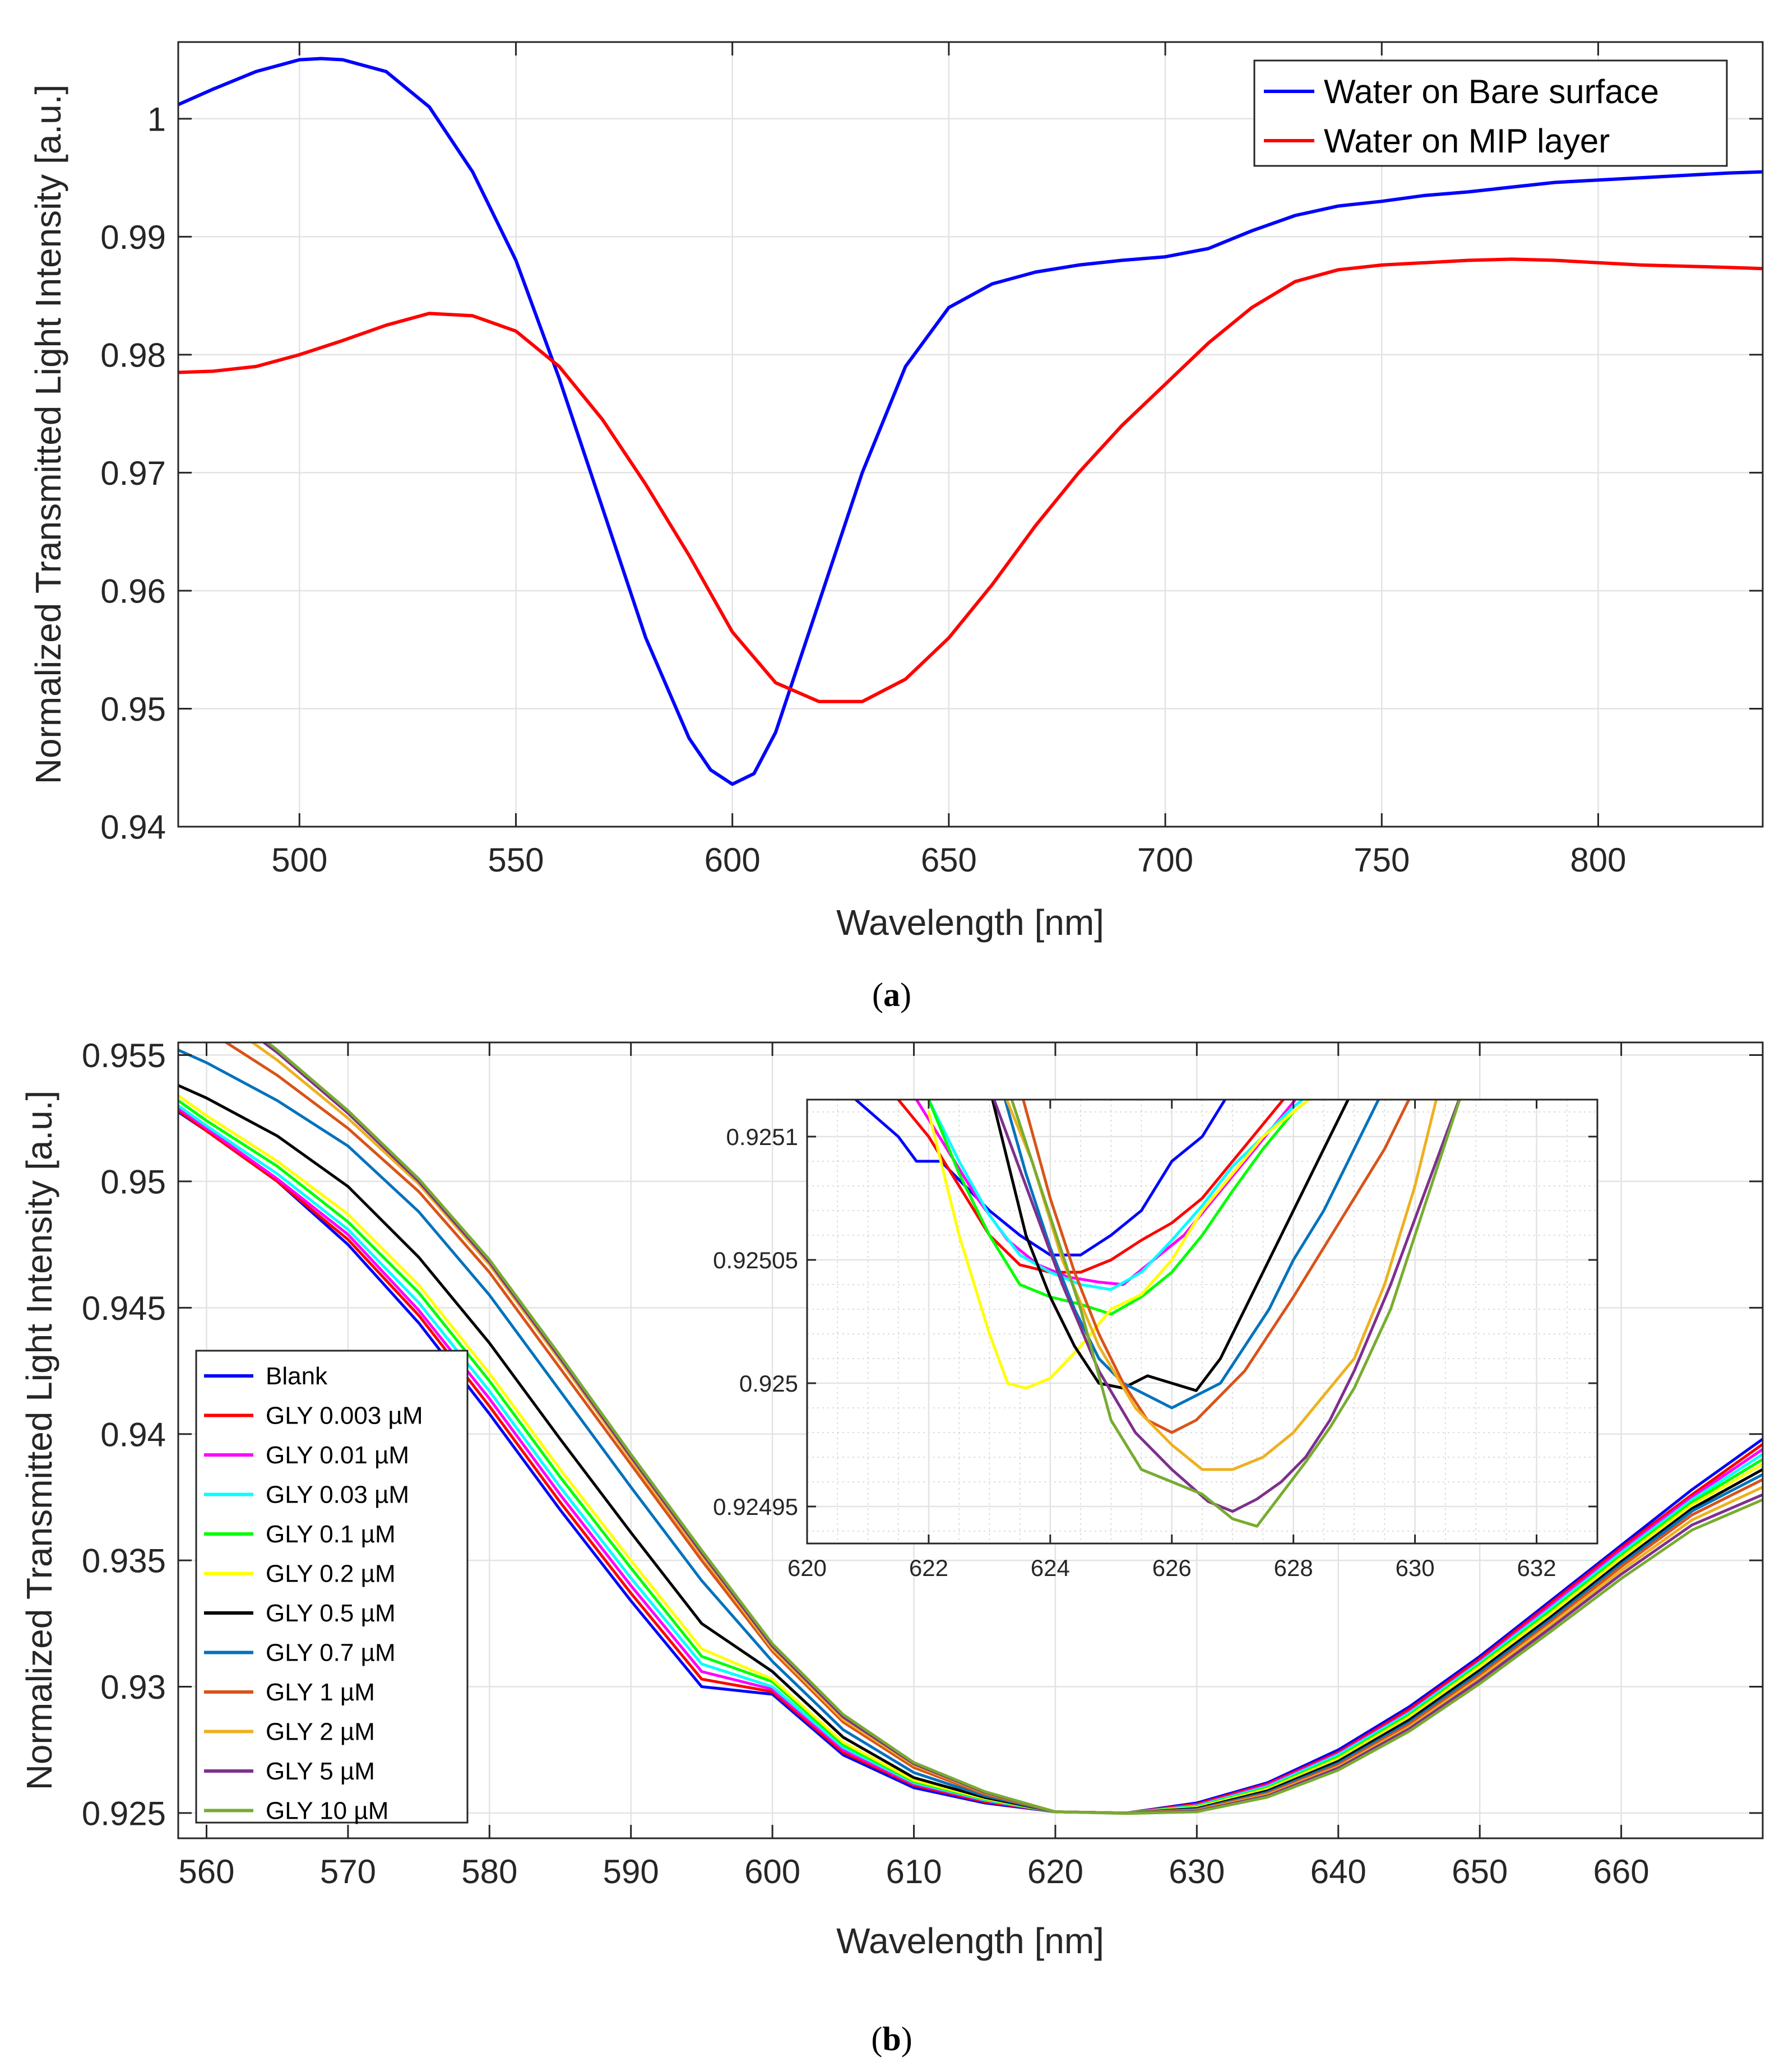  Describe the element at coordinates (1467, 141) in the screenshot. I see `chart-a-legend-label-mip: Water on MIP layer` at that location.